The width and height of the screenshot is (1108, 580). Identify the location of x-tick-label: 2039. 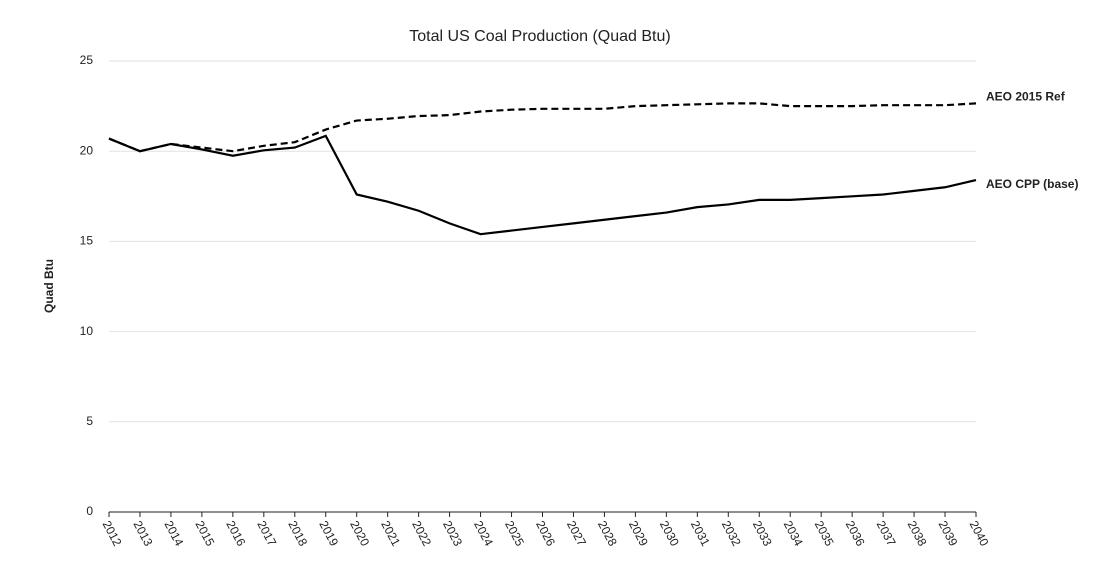
(948, 533).